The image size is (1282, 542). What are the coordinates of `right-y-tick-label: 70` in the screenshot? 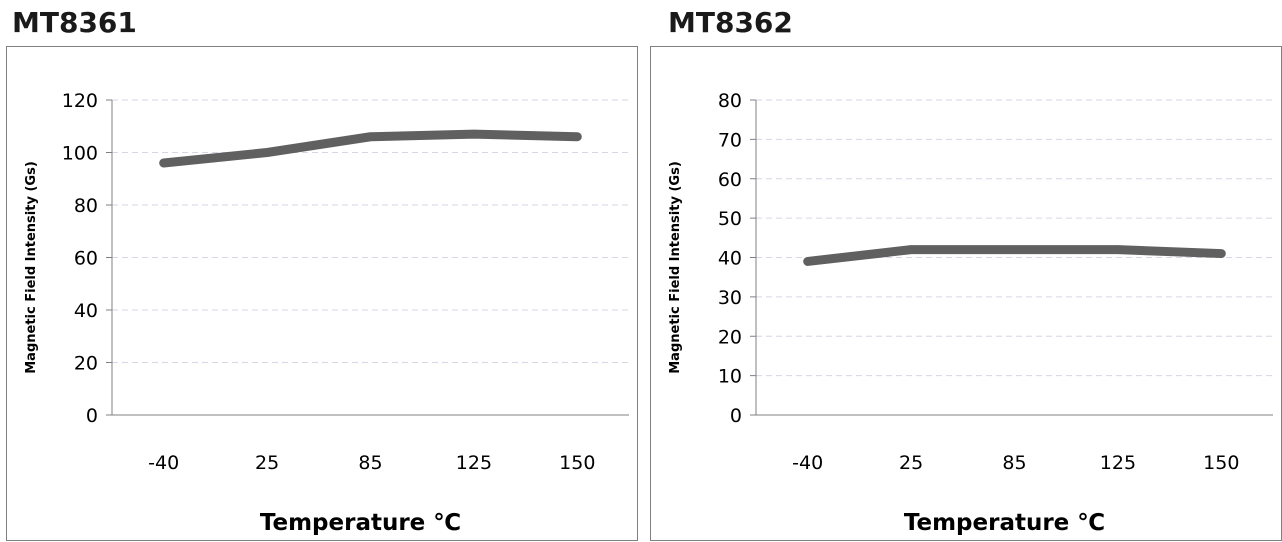 It's located at (730, 140).